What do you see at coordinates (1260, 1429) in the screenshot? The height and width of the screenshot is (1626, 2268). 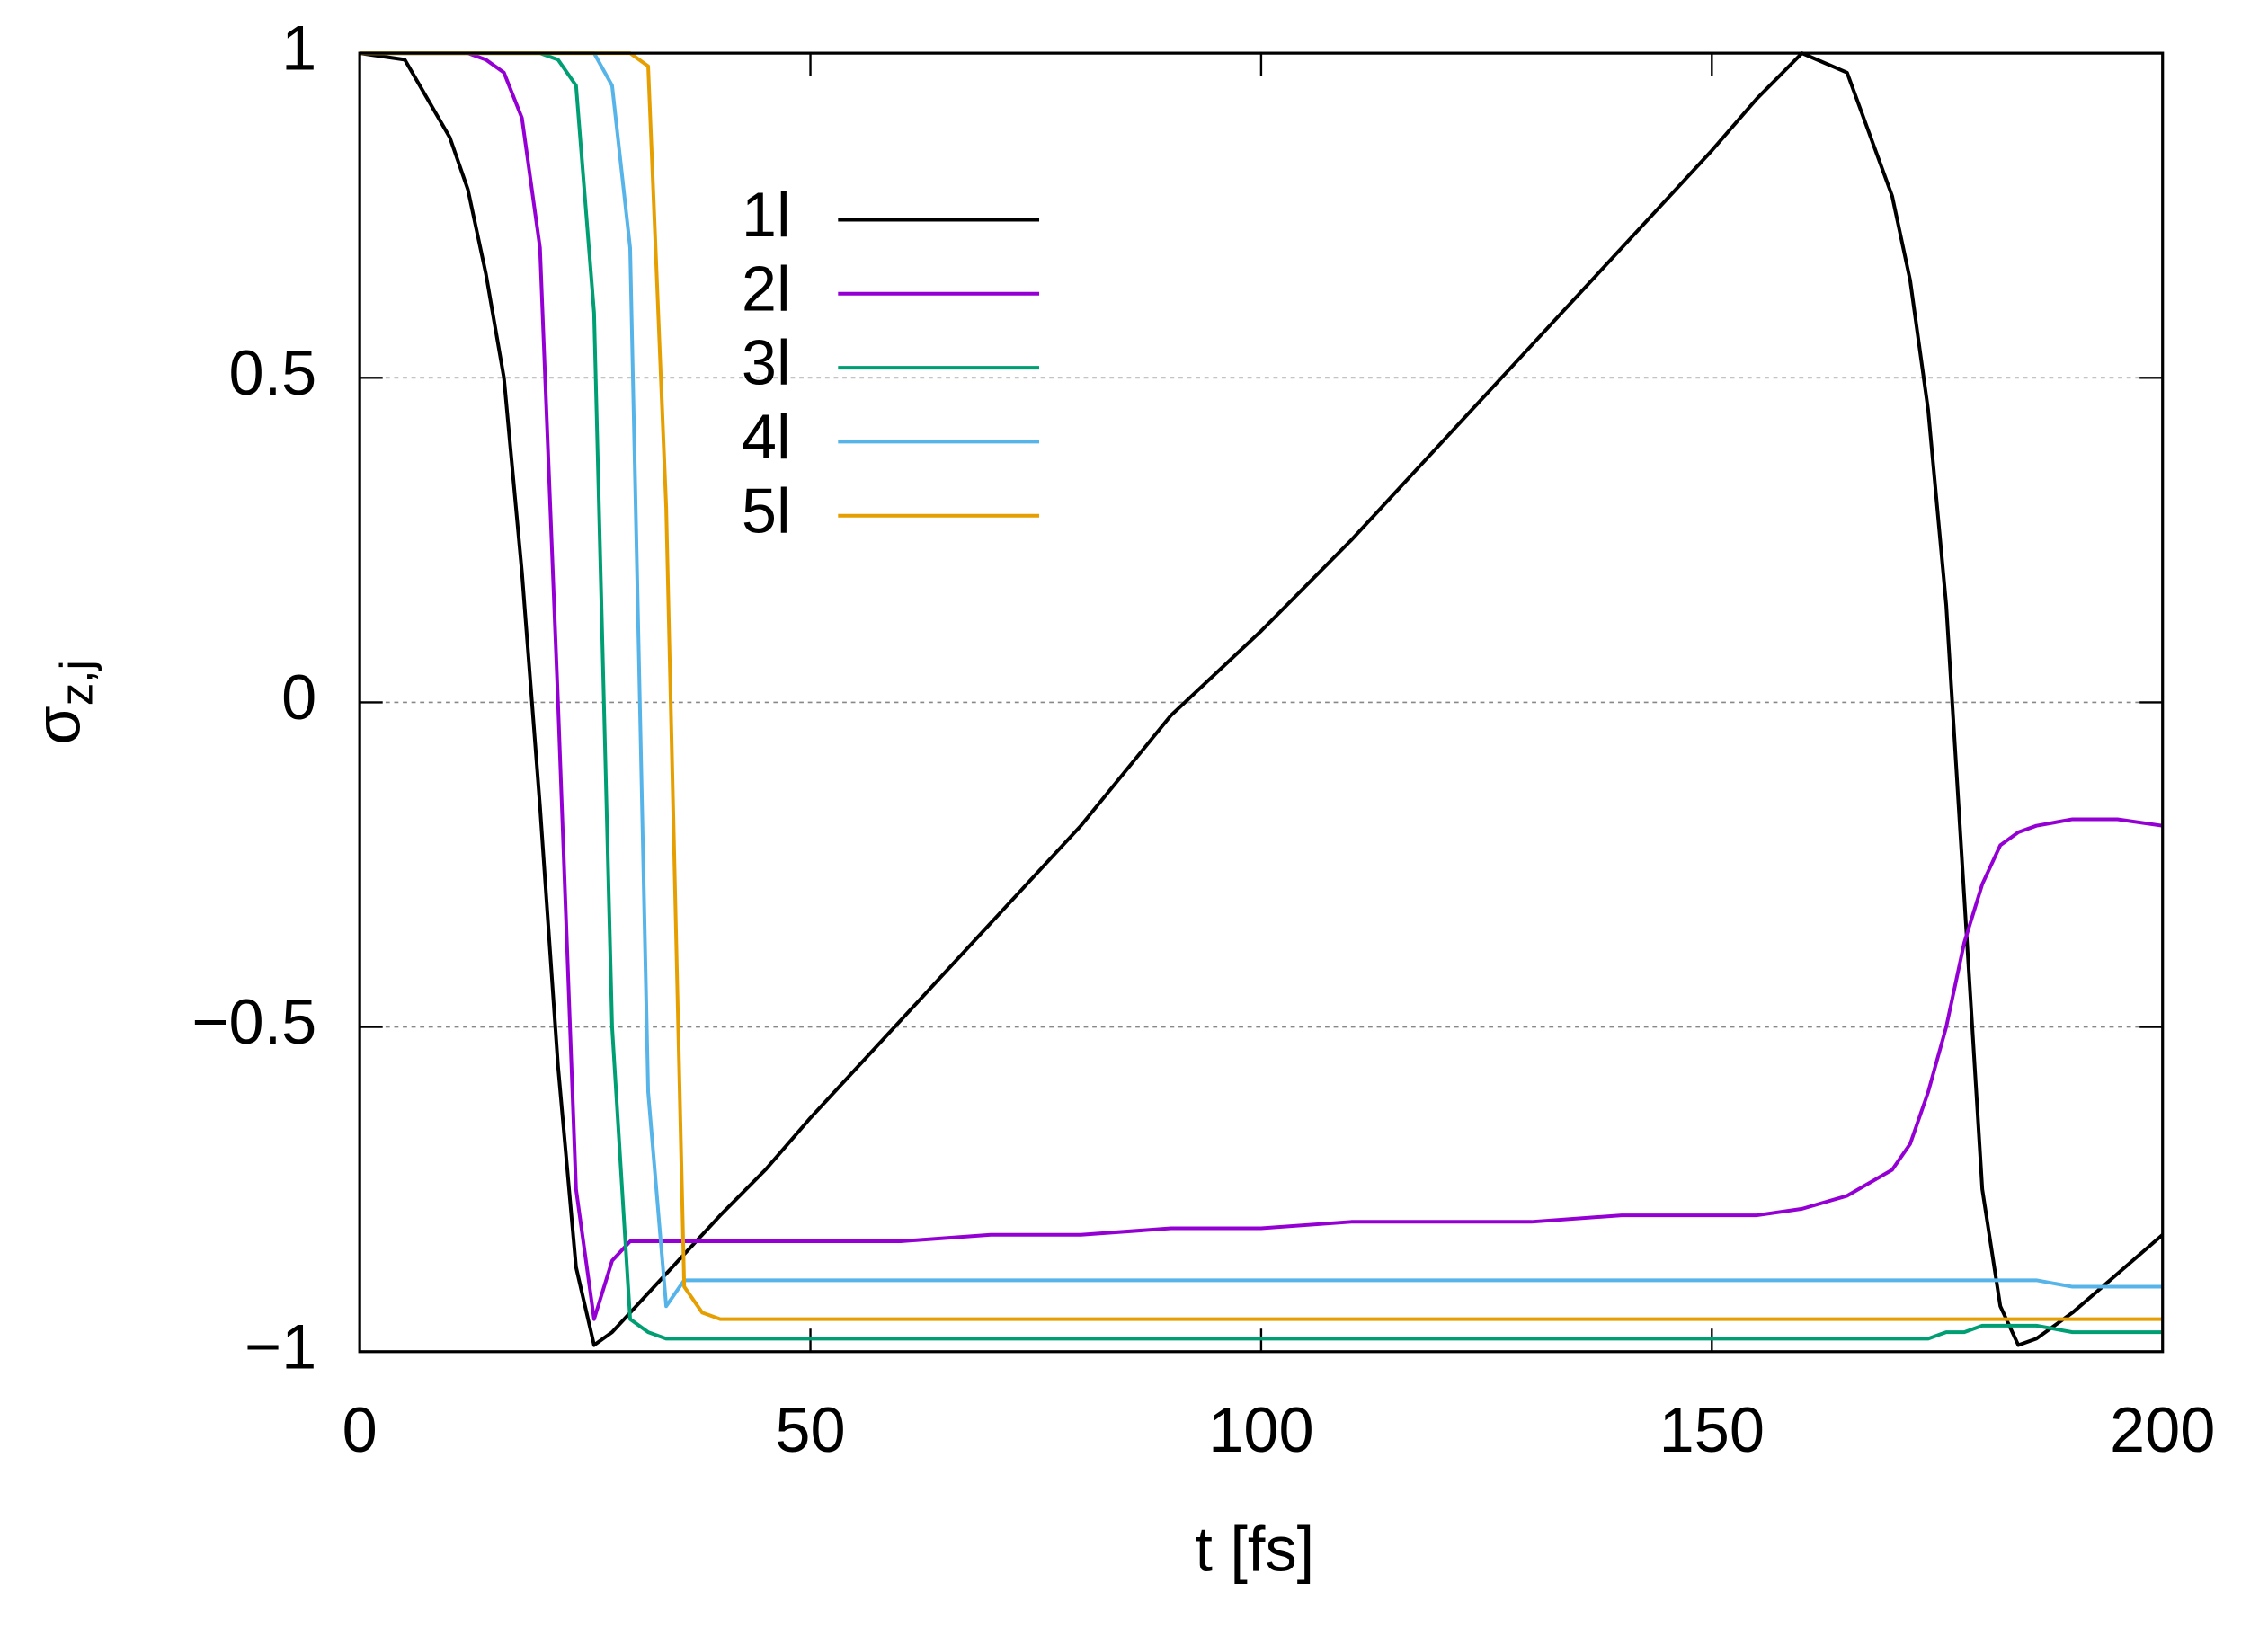 I see `x-tick-label: 100` at bounding box center [1260, 1429].